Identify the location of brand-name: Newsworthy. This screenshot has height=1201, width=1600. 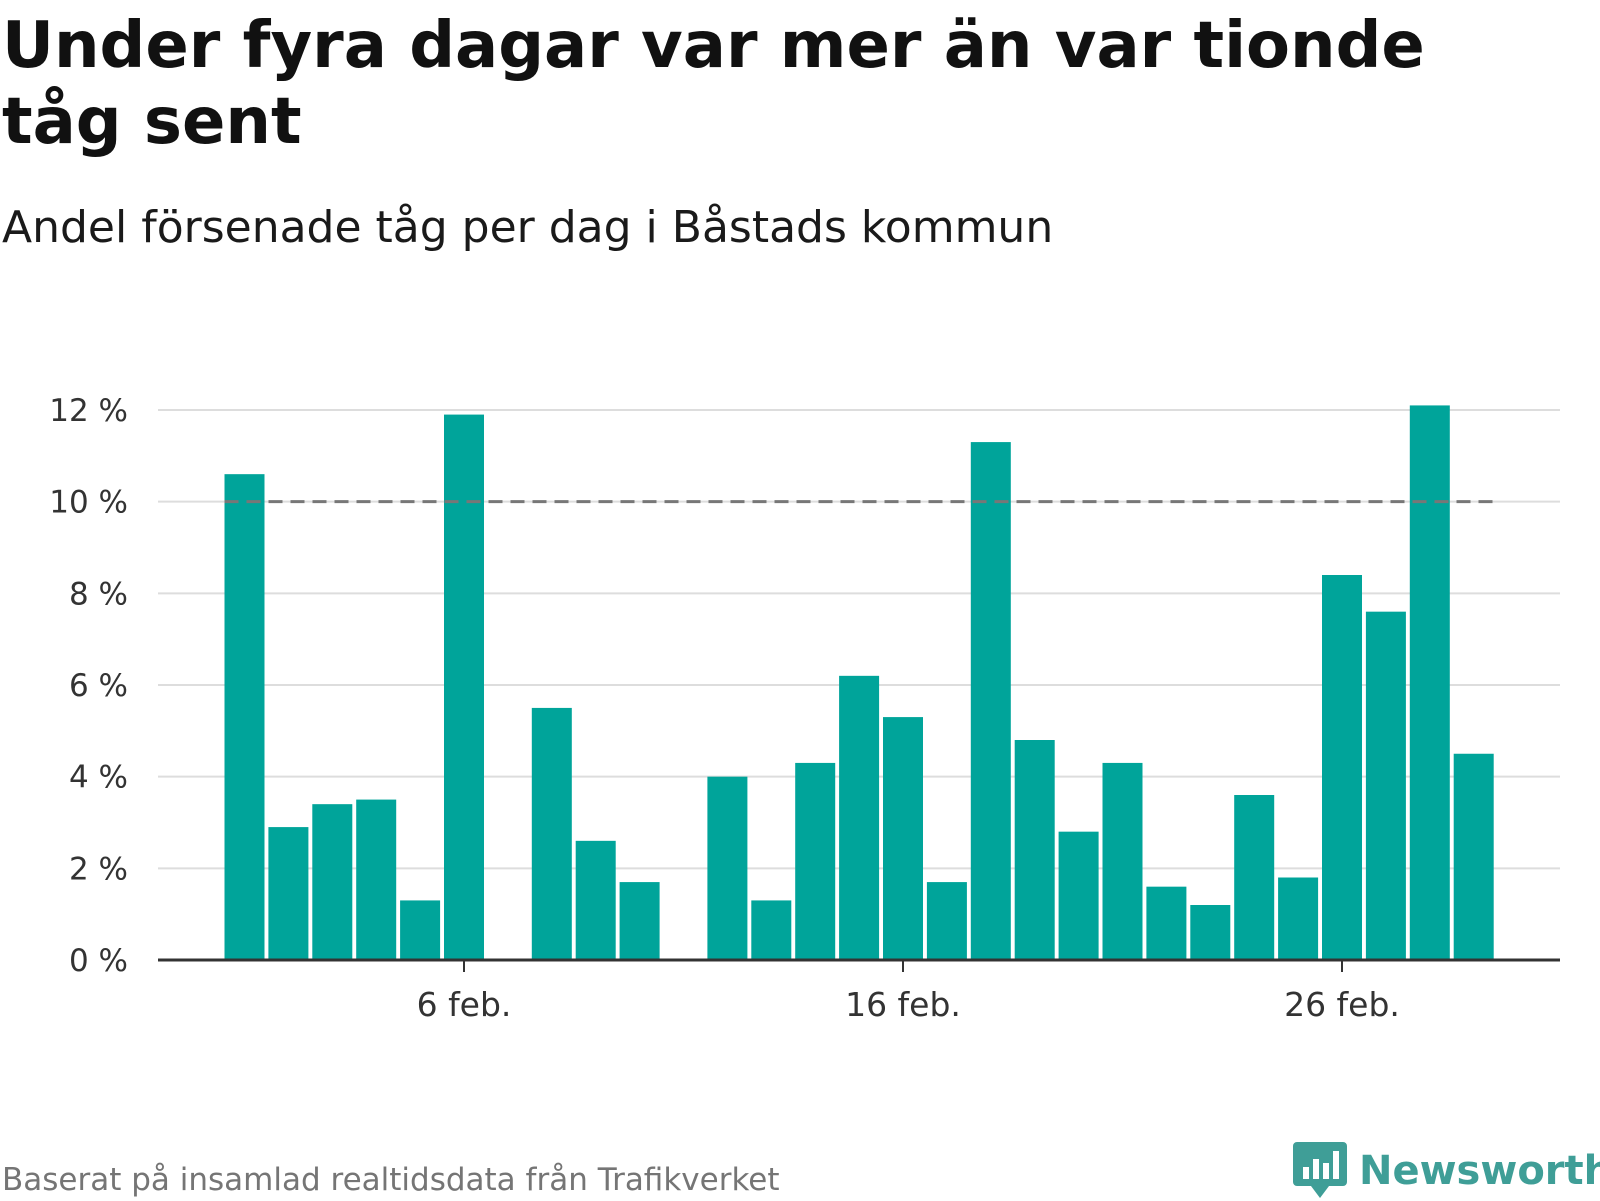
(1479, 1171).